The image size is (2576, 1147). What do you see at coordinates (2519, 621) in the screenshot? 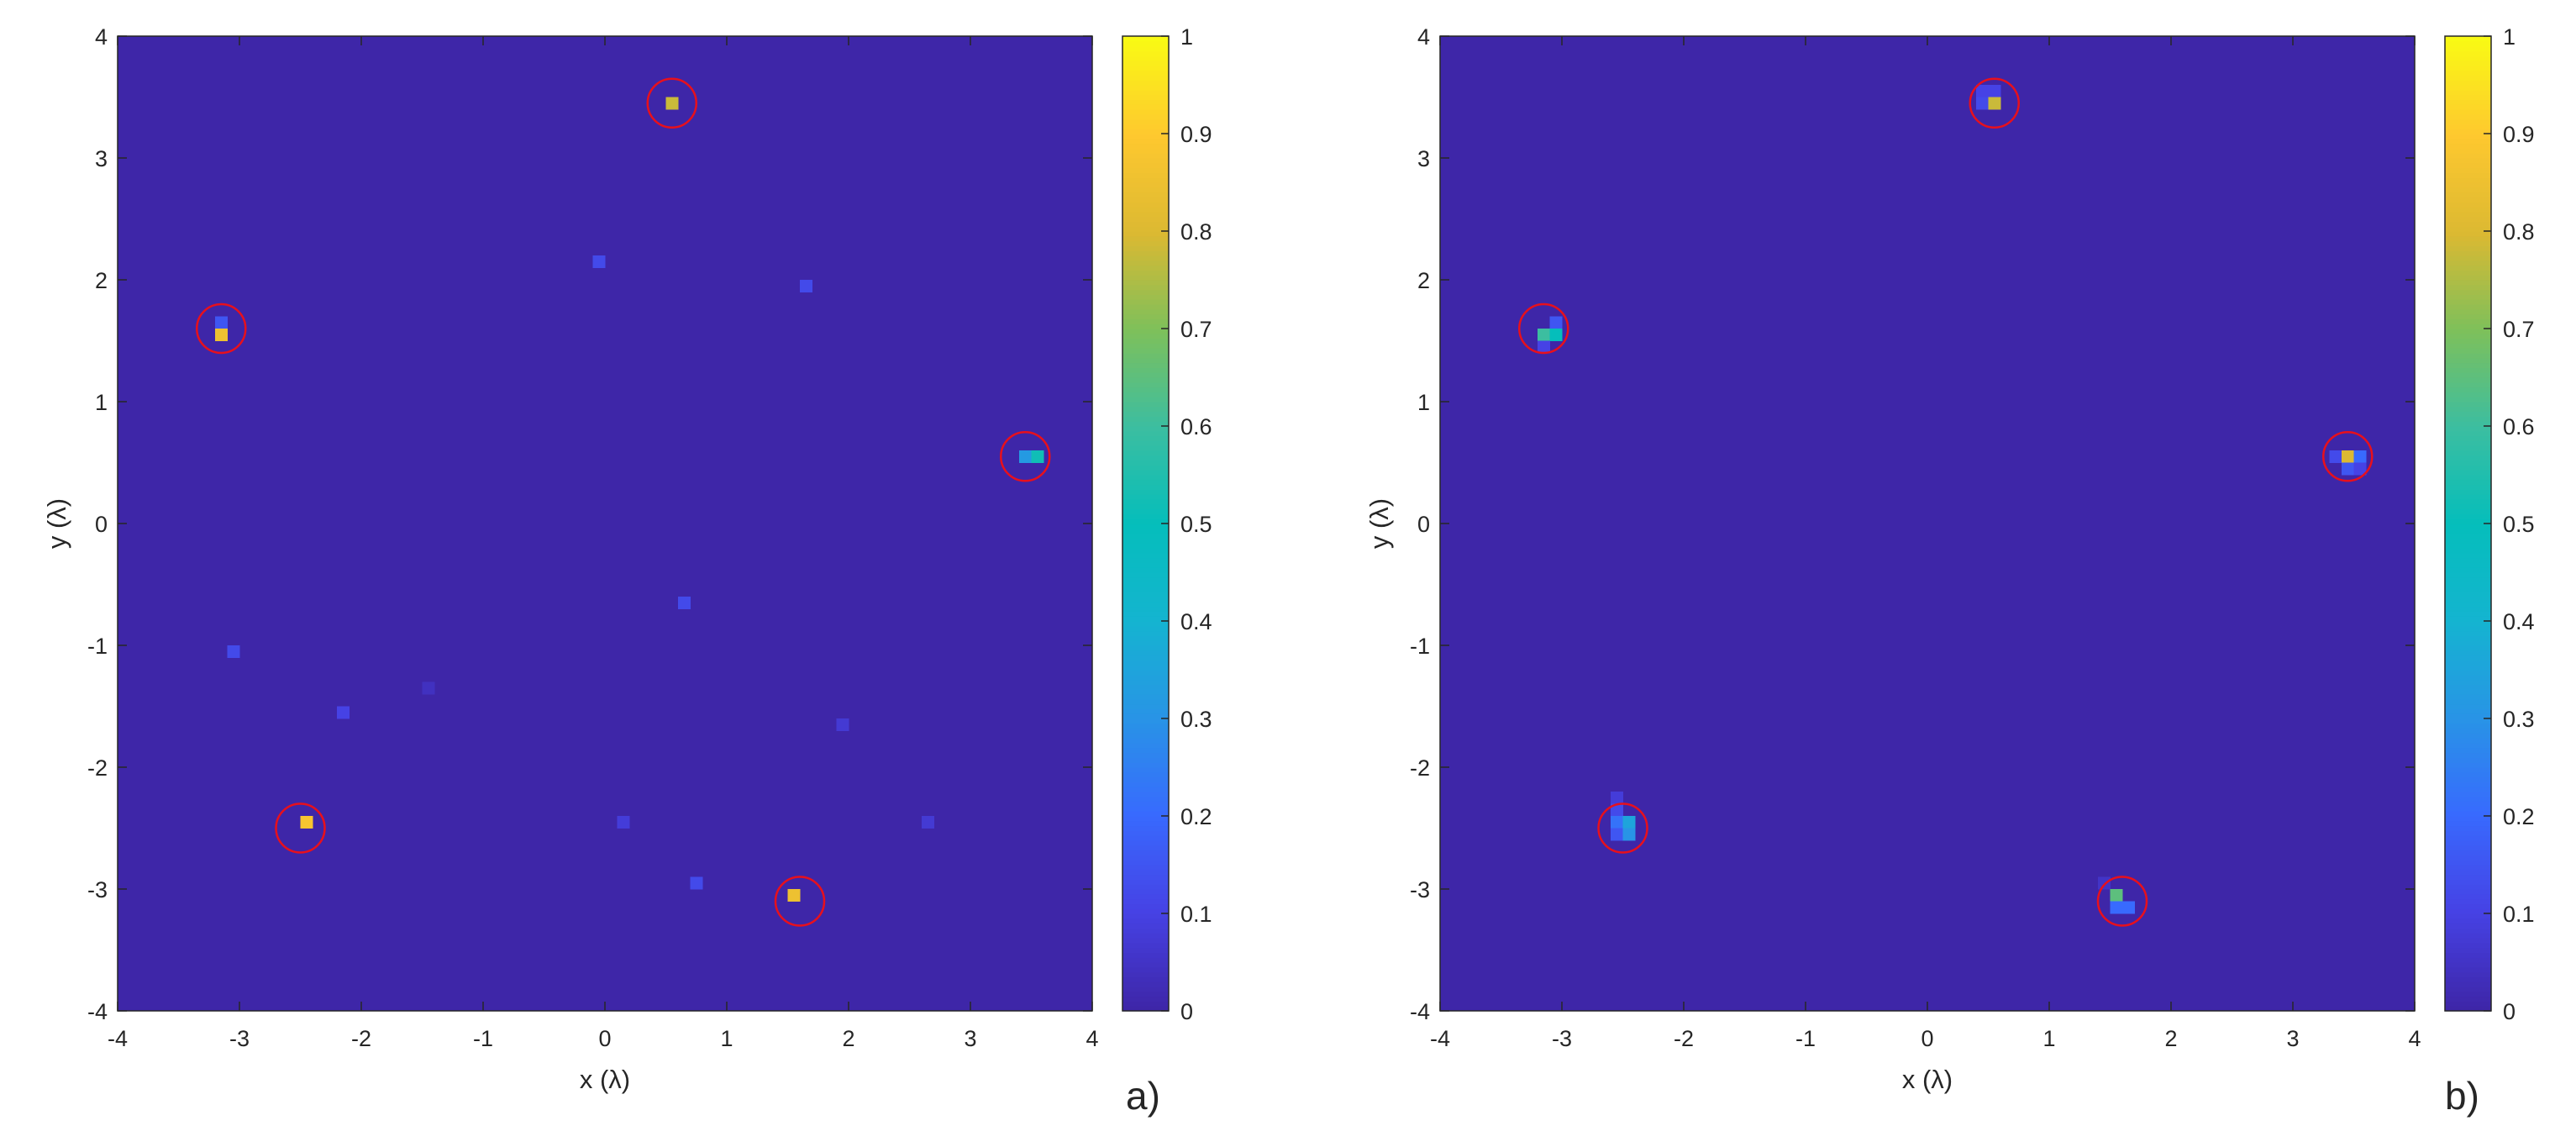
I see `colorbar-tick-label: 0.4` at bounding box center [2519, 621].